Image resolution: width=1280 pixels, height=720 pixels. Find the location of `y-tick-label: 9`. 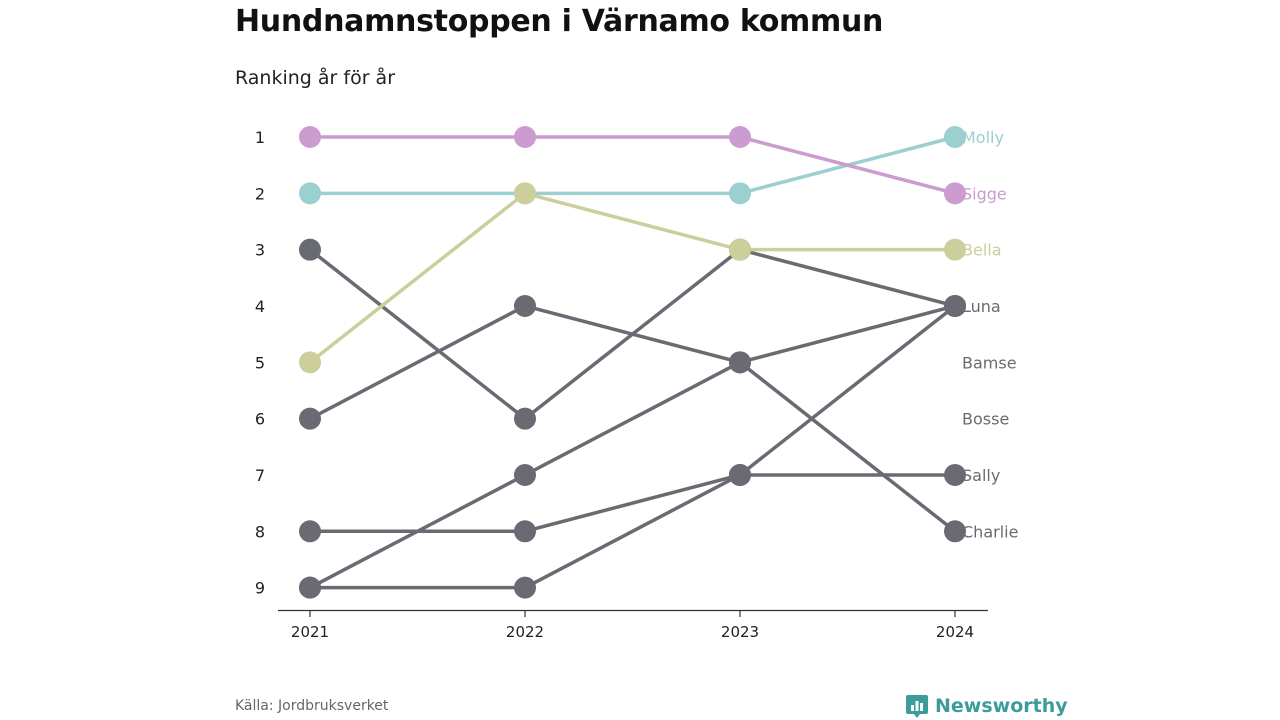

y-tick-label: 9 is located at coordinates (260, 588).